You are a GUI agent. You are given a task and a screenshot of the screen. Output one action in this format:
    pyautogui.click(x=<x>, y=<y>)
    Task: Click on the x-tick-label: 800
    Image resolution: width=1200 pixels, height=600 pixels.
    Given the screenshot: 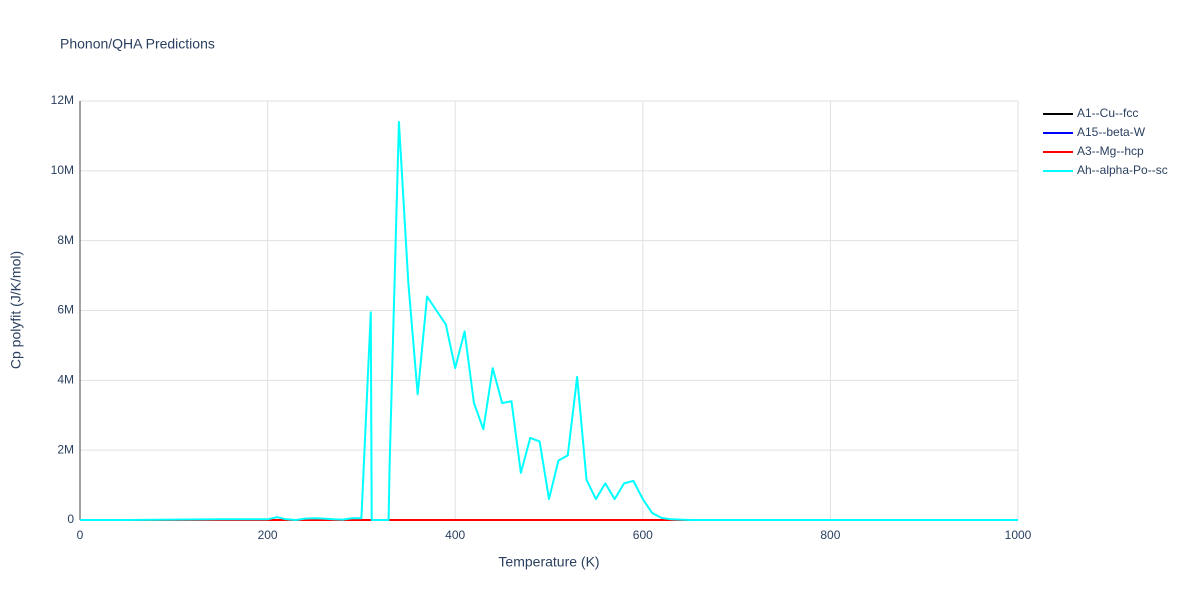 What is the action you would take?
    pyautogui.click(x=830, y=535)
    